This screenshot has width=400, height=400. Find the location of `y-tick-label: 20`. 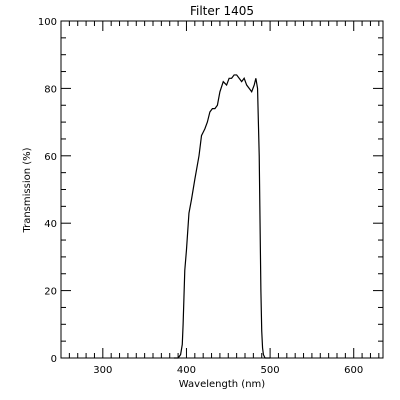

y-tick-label: 20 is located at coordinates (50, 292).